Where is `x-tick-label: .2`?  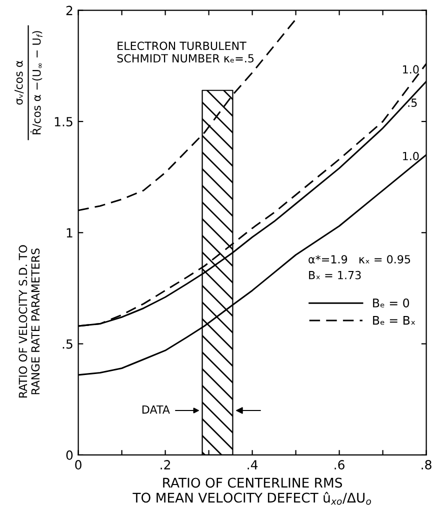
x-tick-label: .2 is located at coordinates (165, 465).